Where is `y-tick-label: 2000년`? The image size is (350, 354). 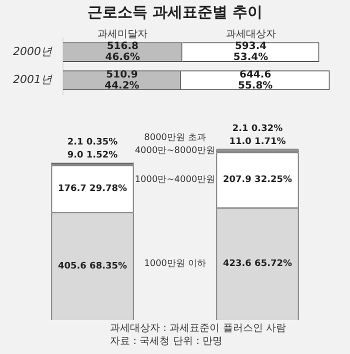
y-tick-label: 2000년 is located at coordinates (32, 51).